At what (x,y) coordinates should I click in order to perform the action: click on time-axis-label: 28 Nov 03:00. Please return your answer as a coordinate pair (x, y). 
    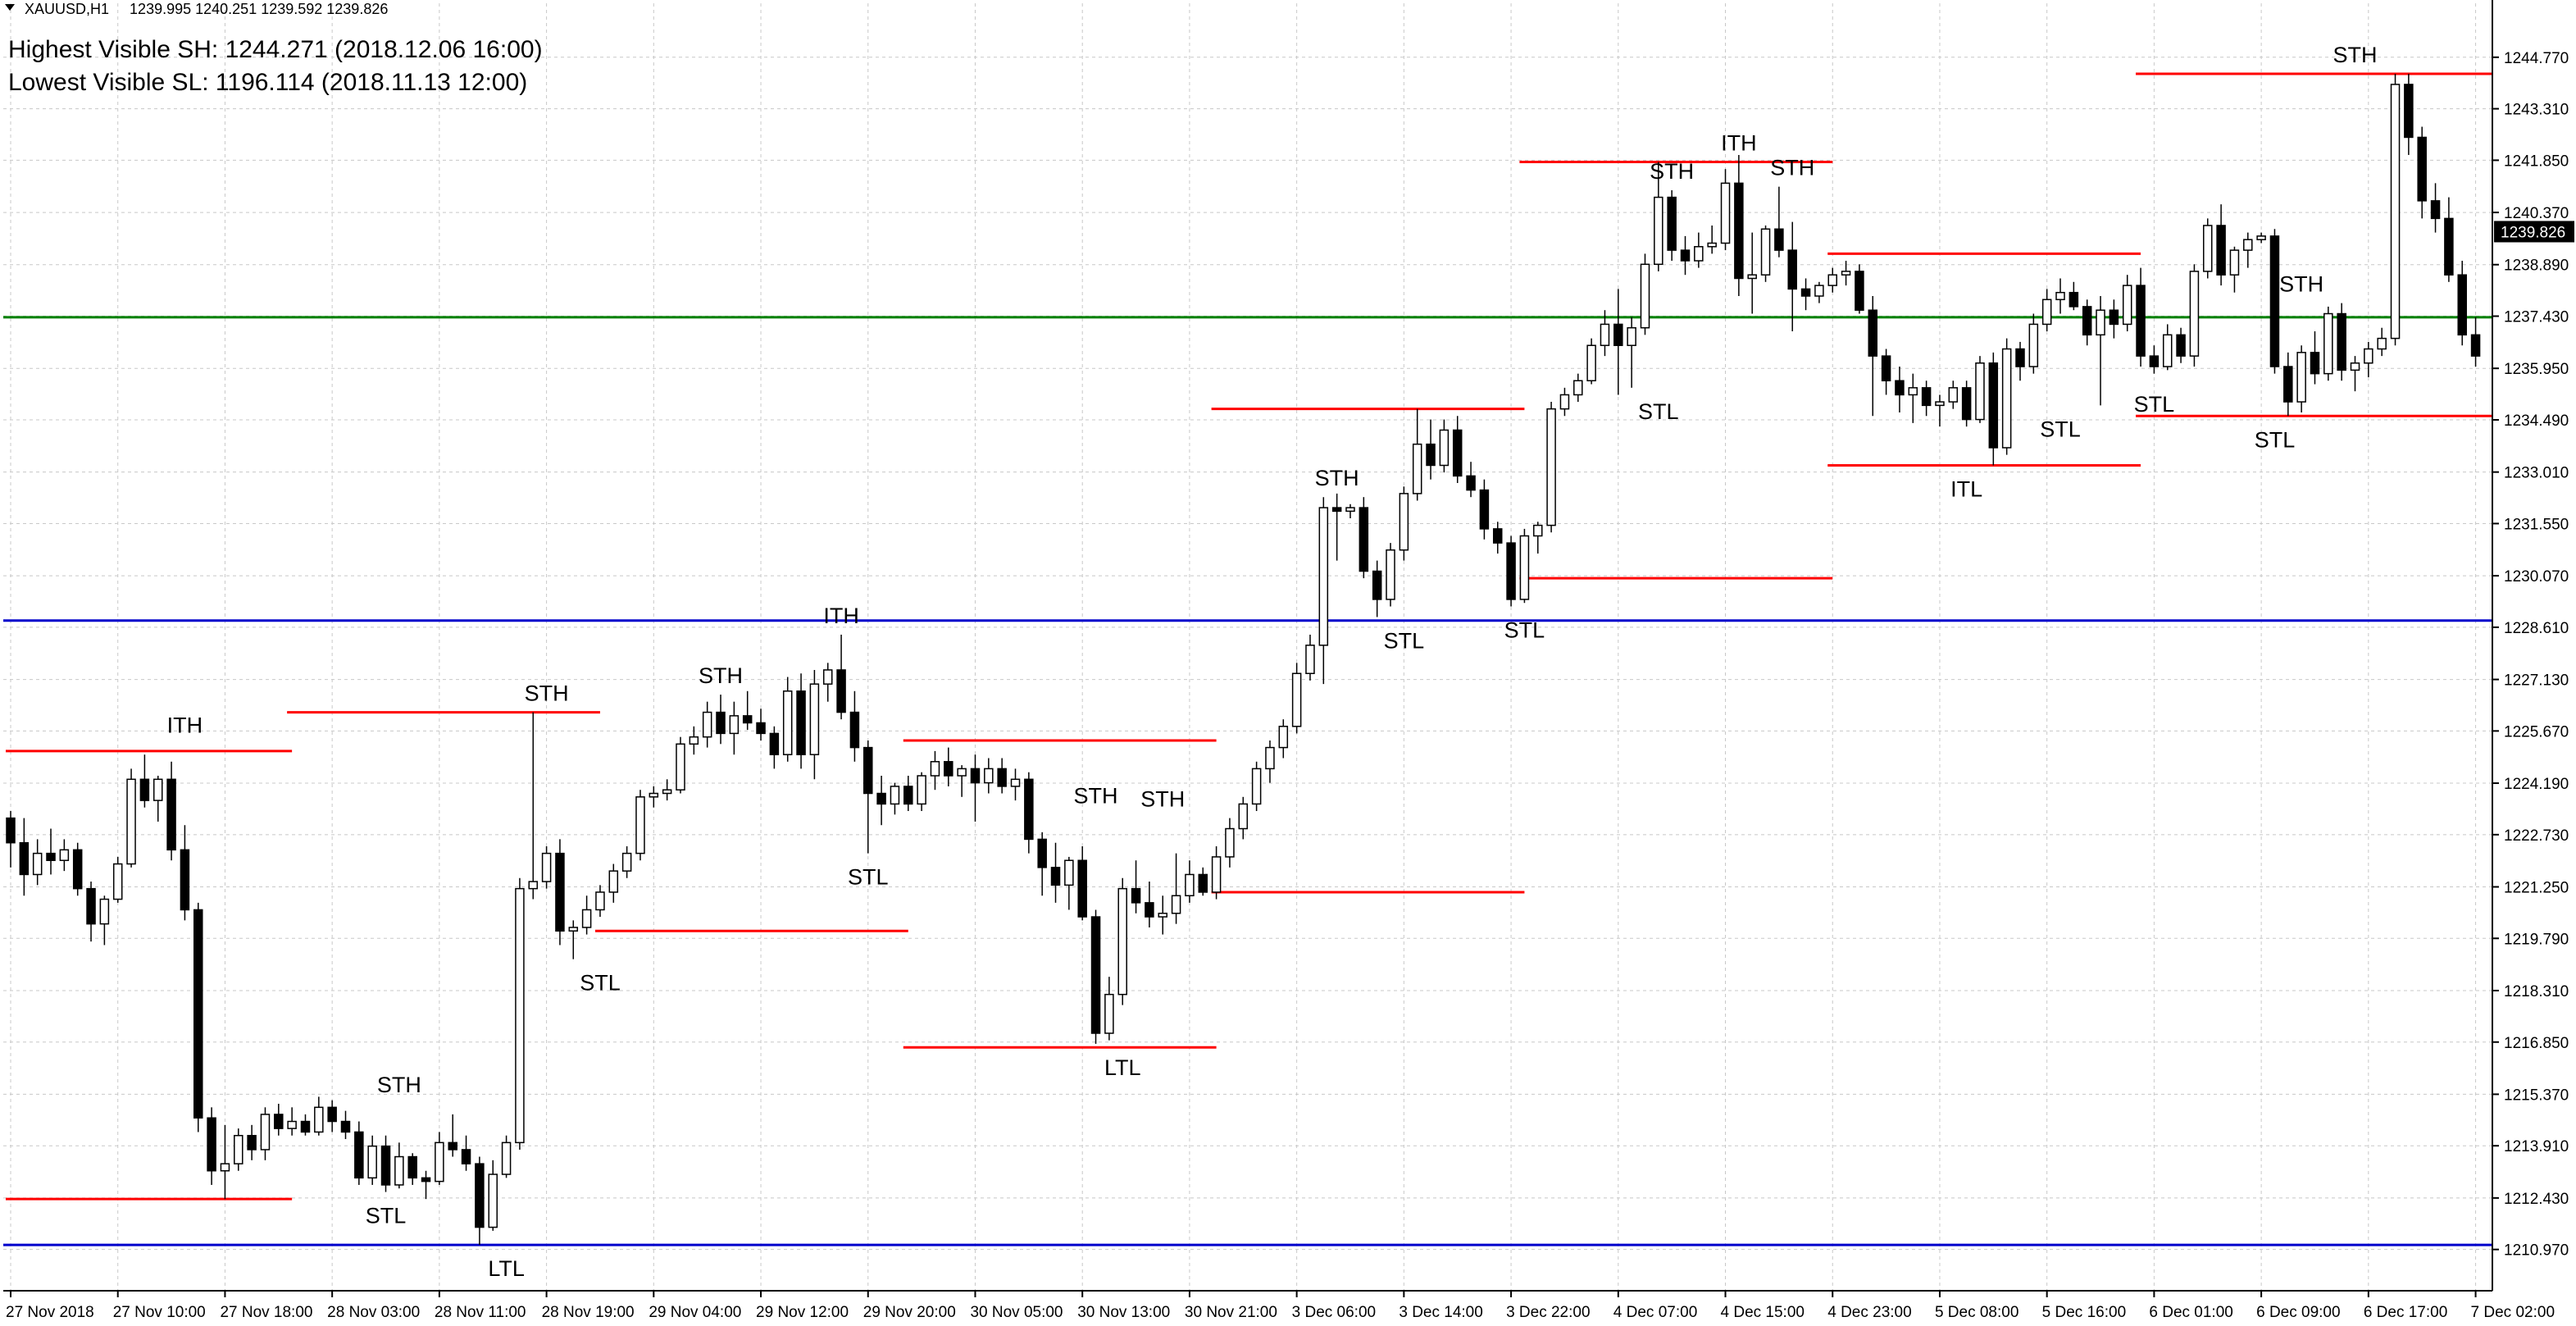
    Looking at the image, I should click on (374, 1313).